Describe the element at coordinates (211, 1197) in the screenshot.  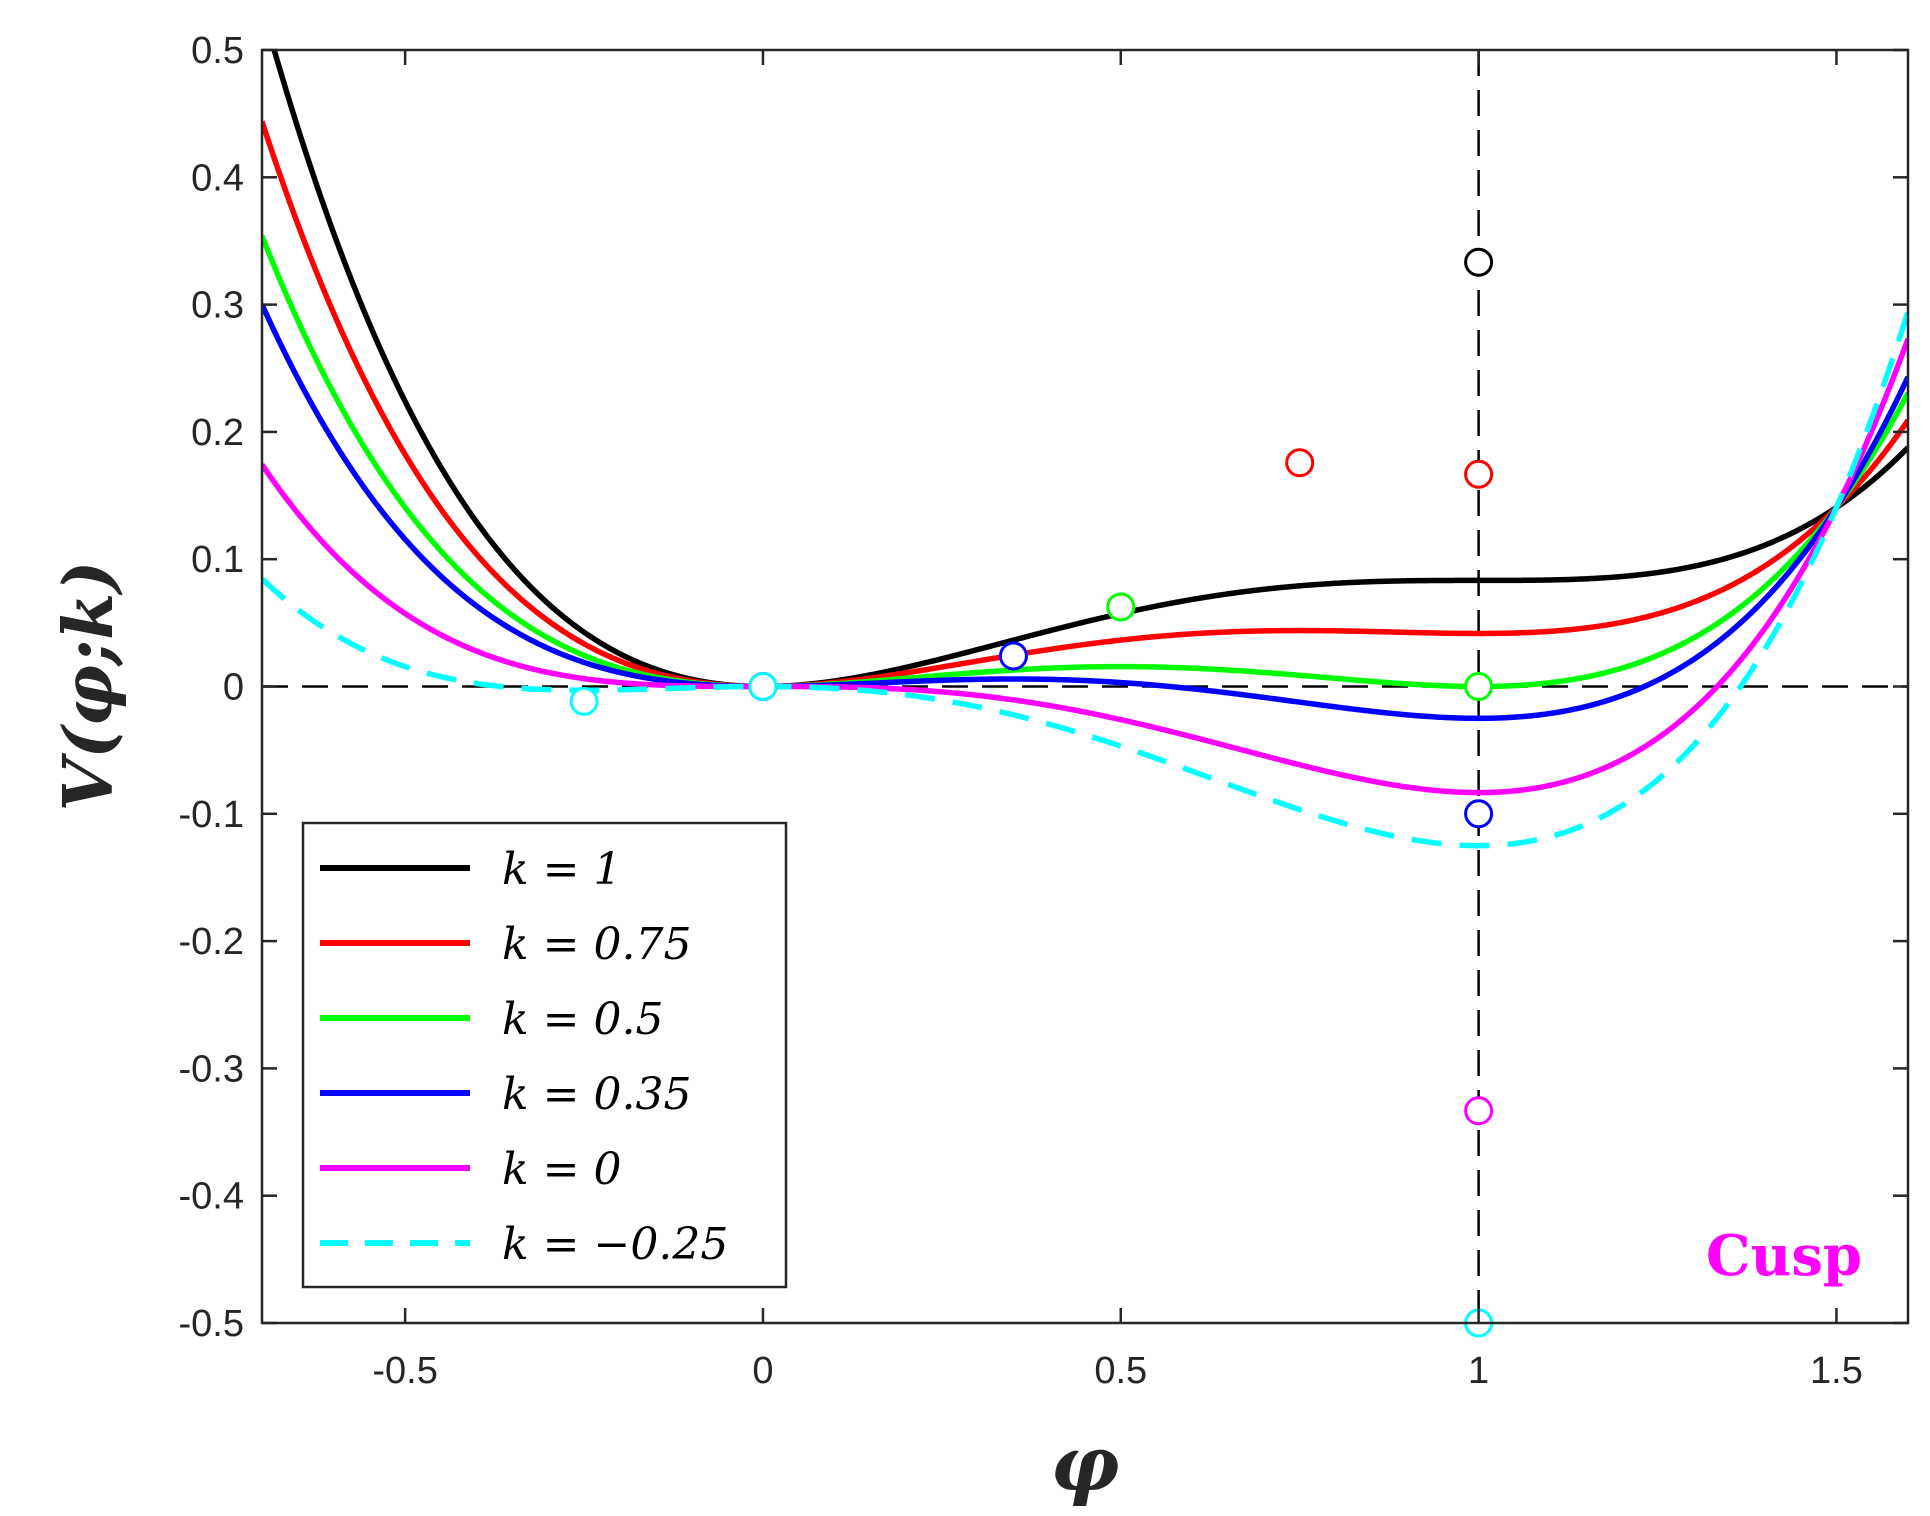
I see `y-tick-label: -0.4` at that location.